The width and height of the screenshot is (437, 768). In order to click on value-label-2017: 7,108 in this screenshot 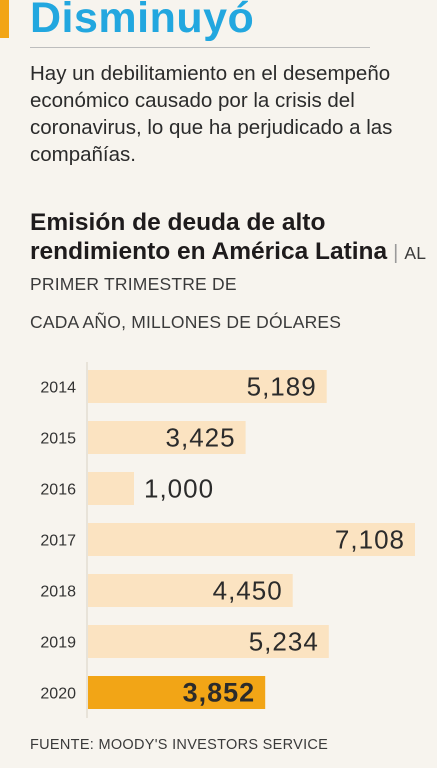, I will do `click(370, 540)`.